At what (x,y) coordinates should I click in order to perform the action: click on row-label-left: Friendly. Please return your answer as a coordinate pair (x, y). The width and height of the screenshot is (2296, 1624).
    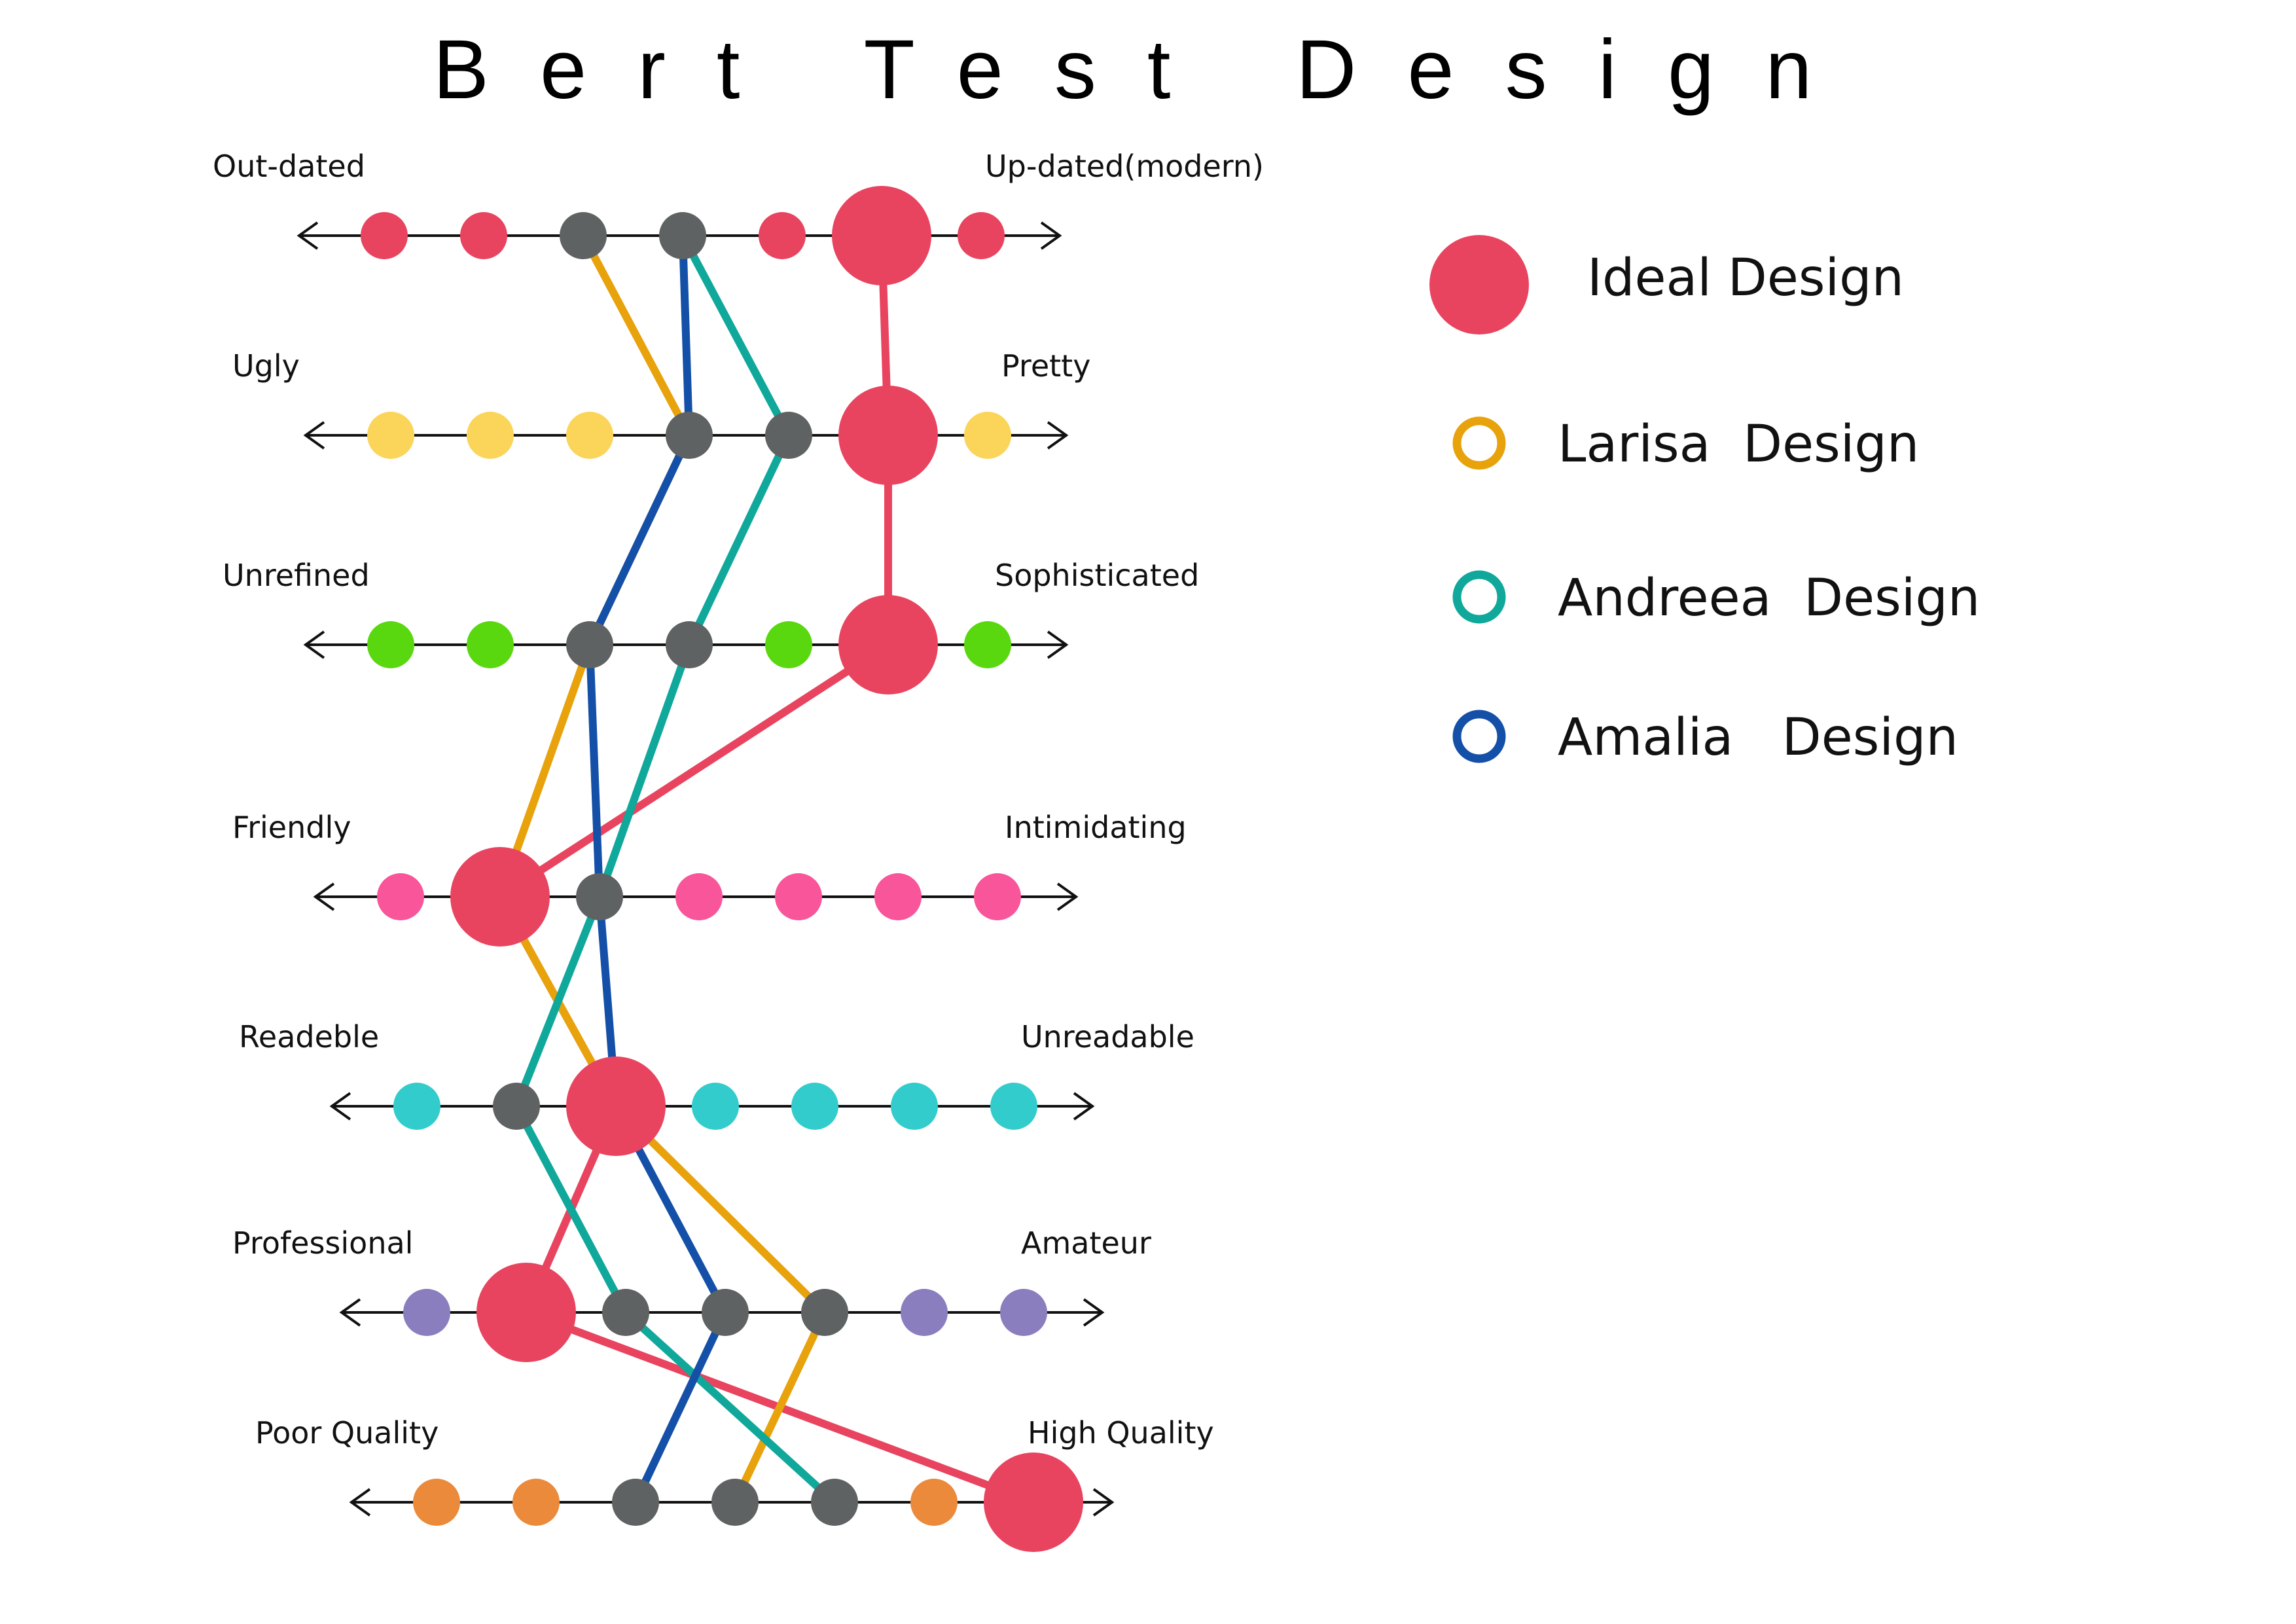
    Looking at the image, I should click on (291, 827).